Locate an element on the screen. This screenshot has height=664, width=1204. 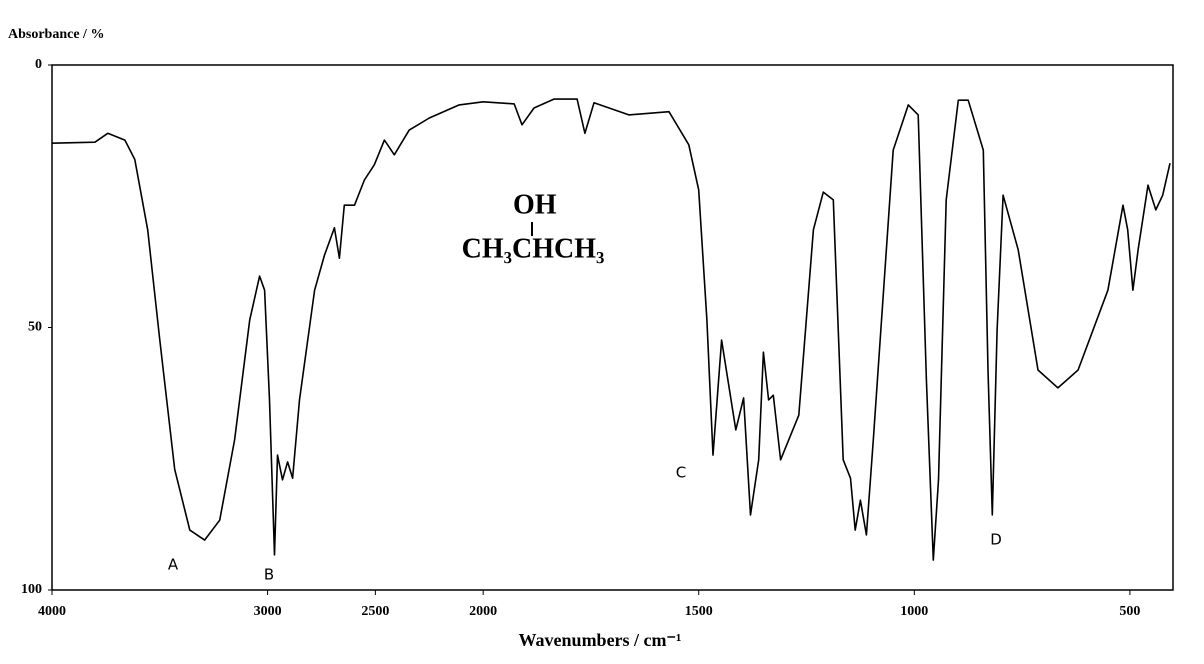
y-tick-label: 0 is located at coordinates (38, 64).